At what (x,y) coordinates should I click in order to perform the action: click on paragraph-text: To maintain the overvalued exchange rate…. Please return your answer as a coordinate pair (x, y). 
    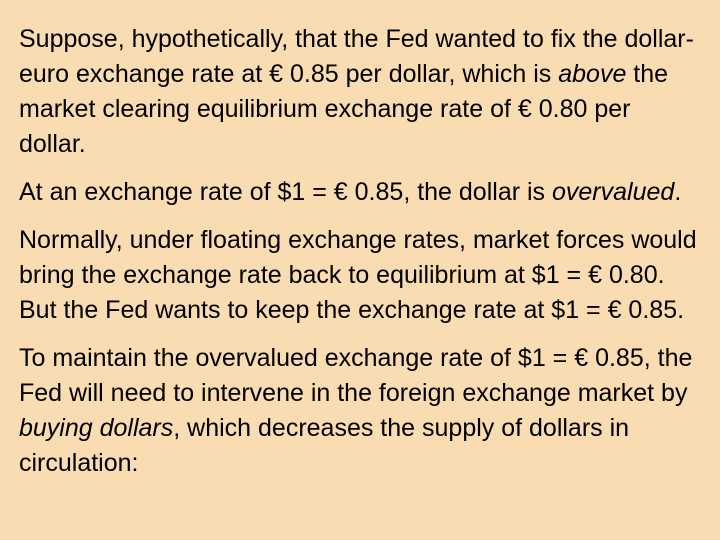
    Looking at the image, I should click on (356, 375).